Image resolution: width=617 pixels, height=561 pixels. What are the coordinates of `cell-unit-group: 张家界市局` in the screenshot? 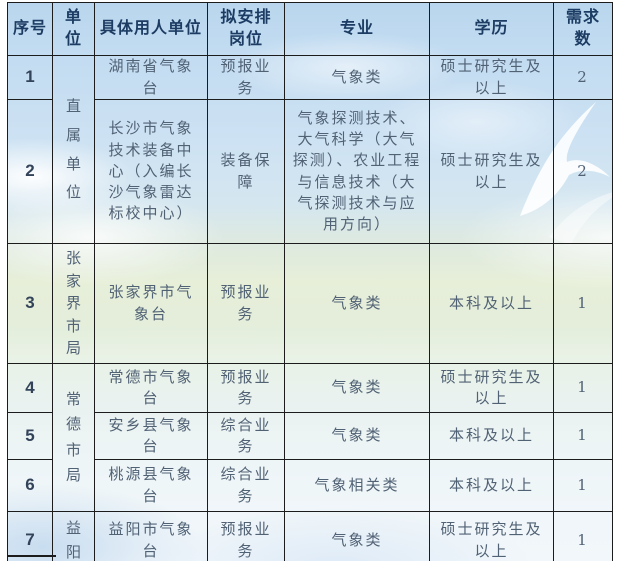 It's located at (73, 303).